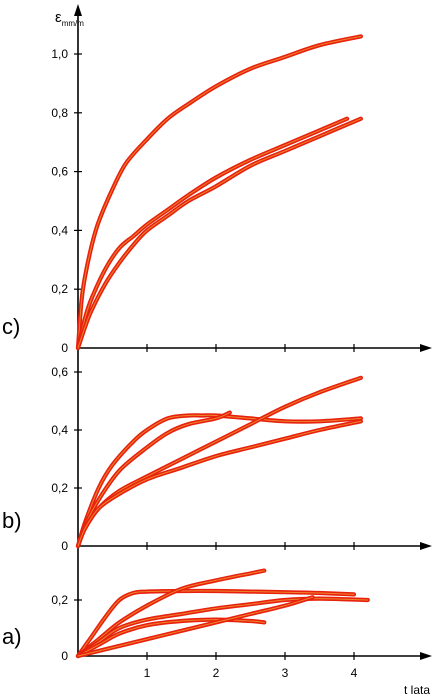  I want to click on xtick-label-a-2: 3, so click(285, 673).